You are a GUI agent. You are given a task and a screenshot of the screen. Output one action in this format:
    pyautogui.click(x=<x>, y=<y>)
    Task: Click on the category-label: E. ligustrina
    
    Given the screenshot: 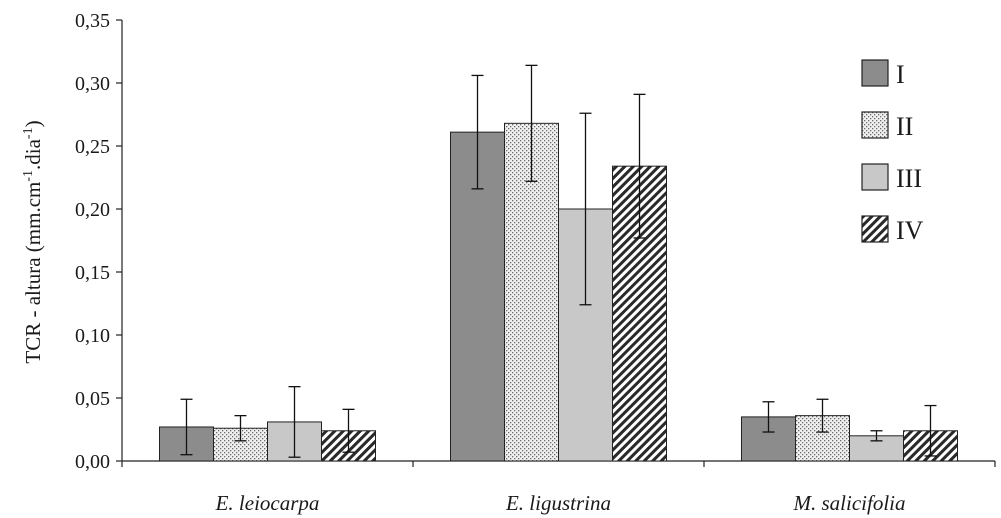 What is the action you would take?
    pyautogui.click(x=558, y=503)
    